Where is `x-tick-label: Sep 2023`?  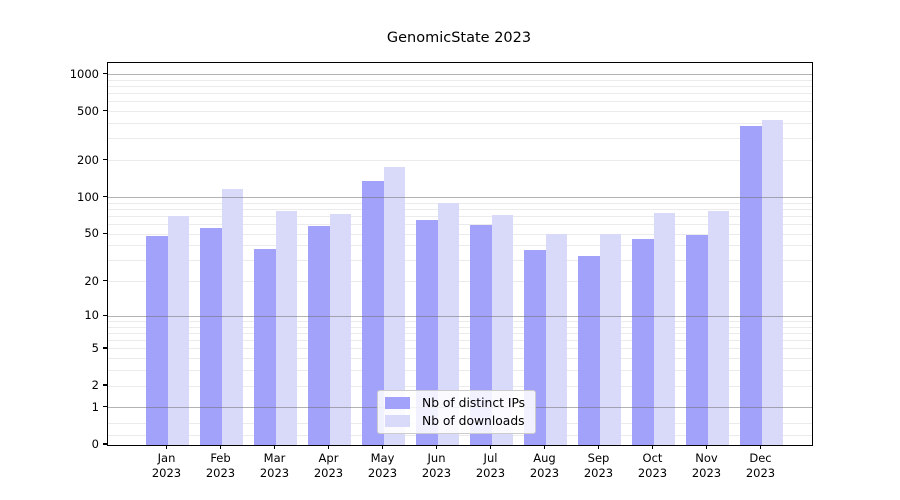 x-tick-label: Sep 2023 is located at coordinates (598, 465).